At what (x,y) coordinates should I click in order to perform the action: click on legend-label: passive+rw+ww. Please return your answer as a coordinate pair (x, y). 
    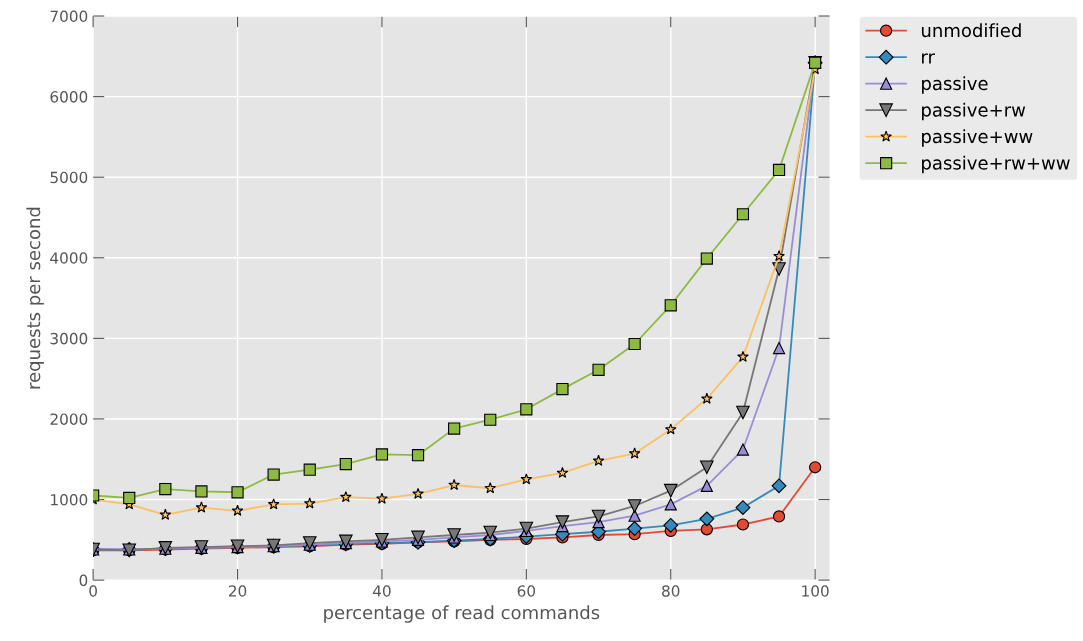
    Looking at the image, I should click on (996, 164).